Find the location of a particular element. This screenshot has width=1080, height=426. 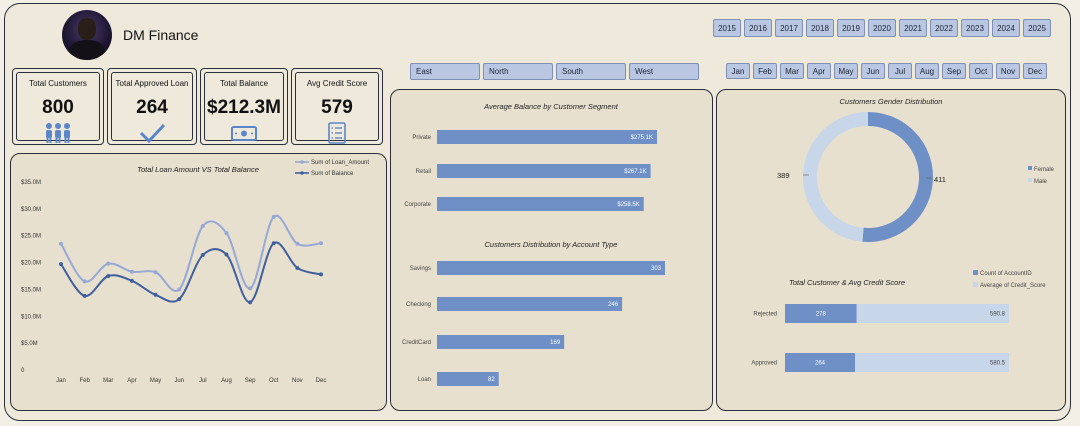

legend-label-0: Sum of Loan_Amount is located at coordinates (340, 163).